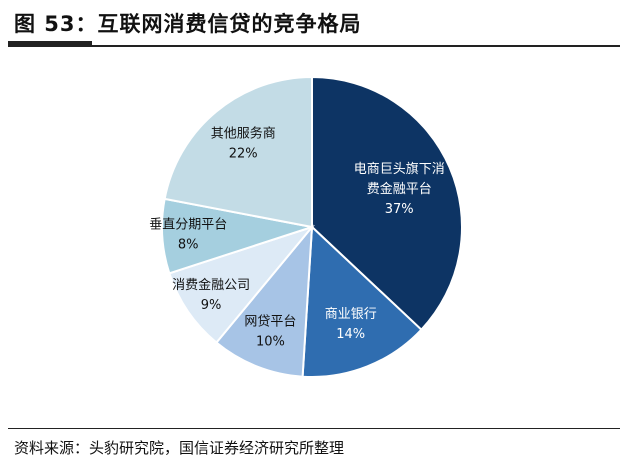  I want to click on slice-name-label: 商业银行, so click(351, 314).